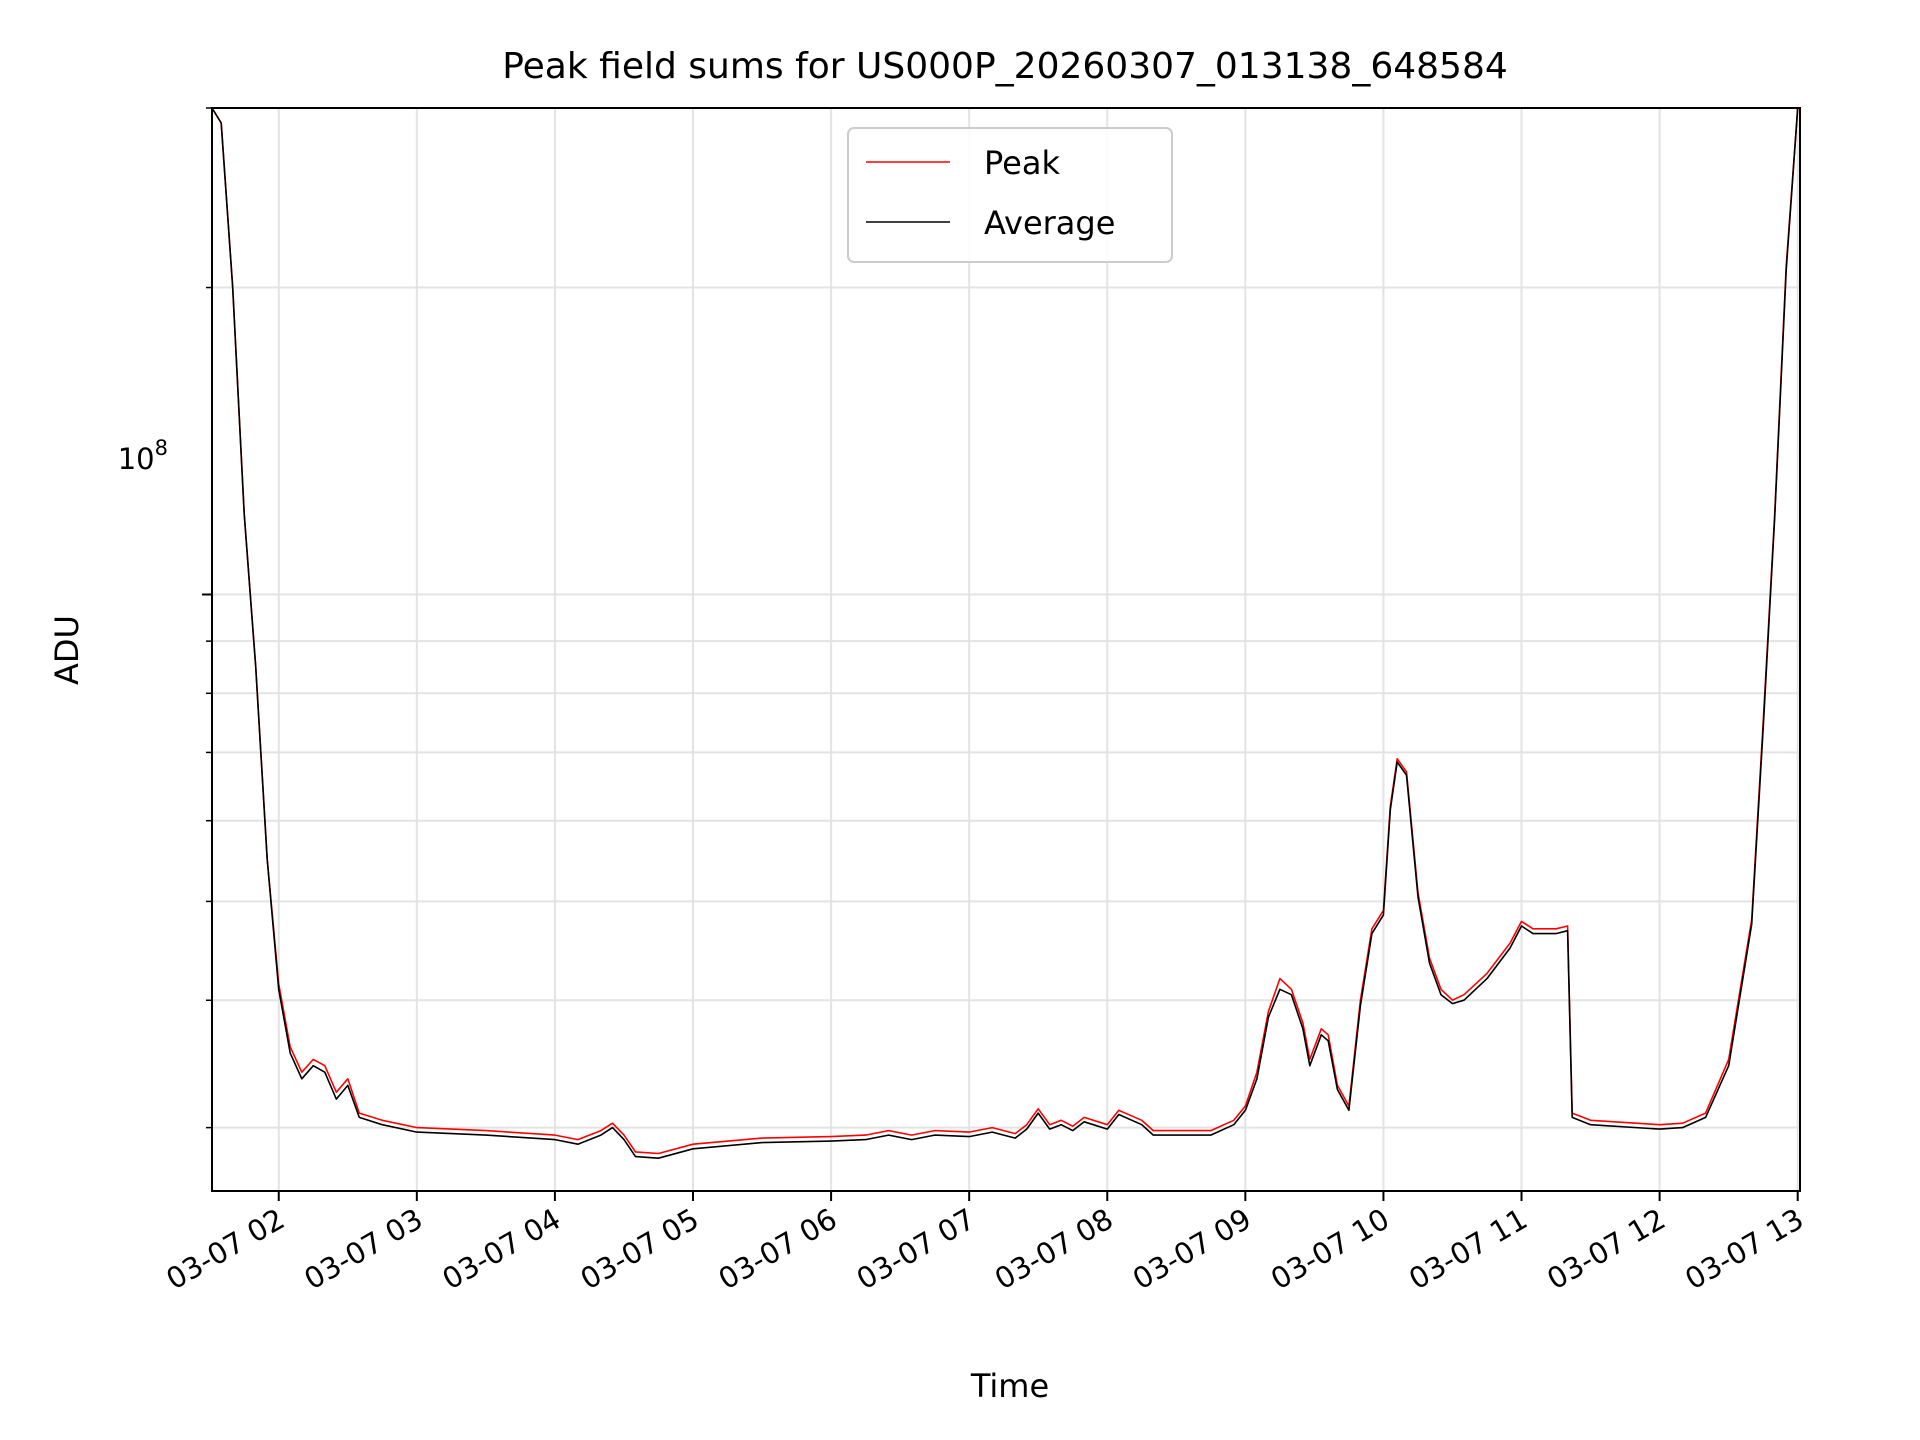 The height and width of the screenshot is (1440, 1920). I want to click on y-tick-label: 108, so click(143, 456).